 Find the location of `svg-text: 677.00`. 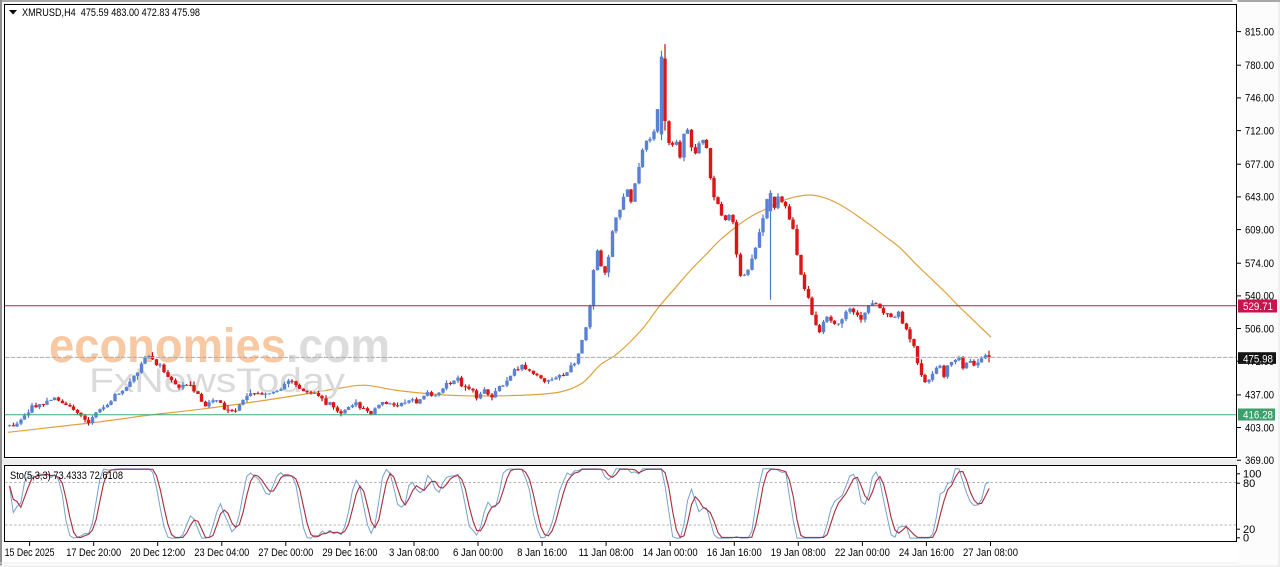

svg-text: 677.00 is located at coordinates (1259, 165).